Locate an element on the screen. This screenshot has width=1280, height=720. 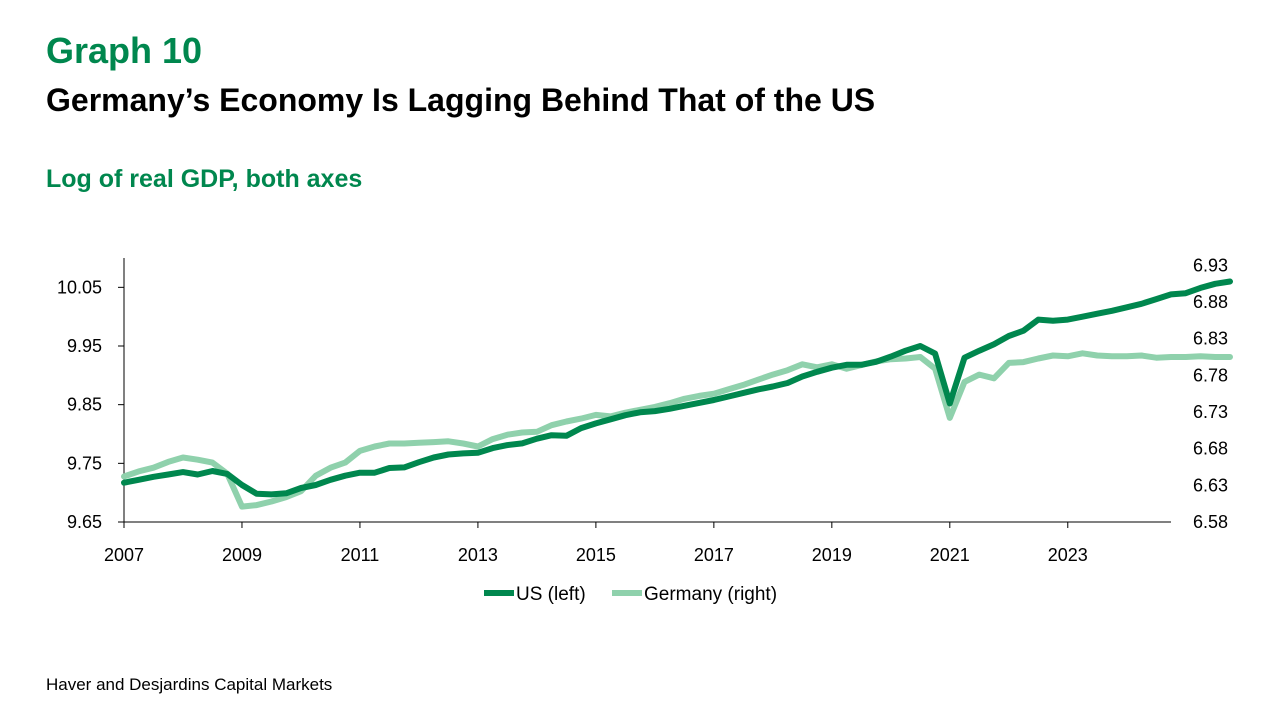
y-right-tick-label: 6.73 is located at coordinates (1210, 412).